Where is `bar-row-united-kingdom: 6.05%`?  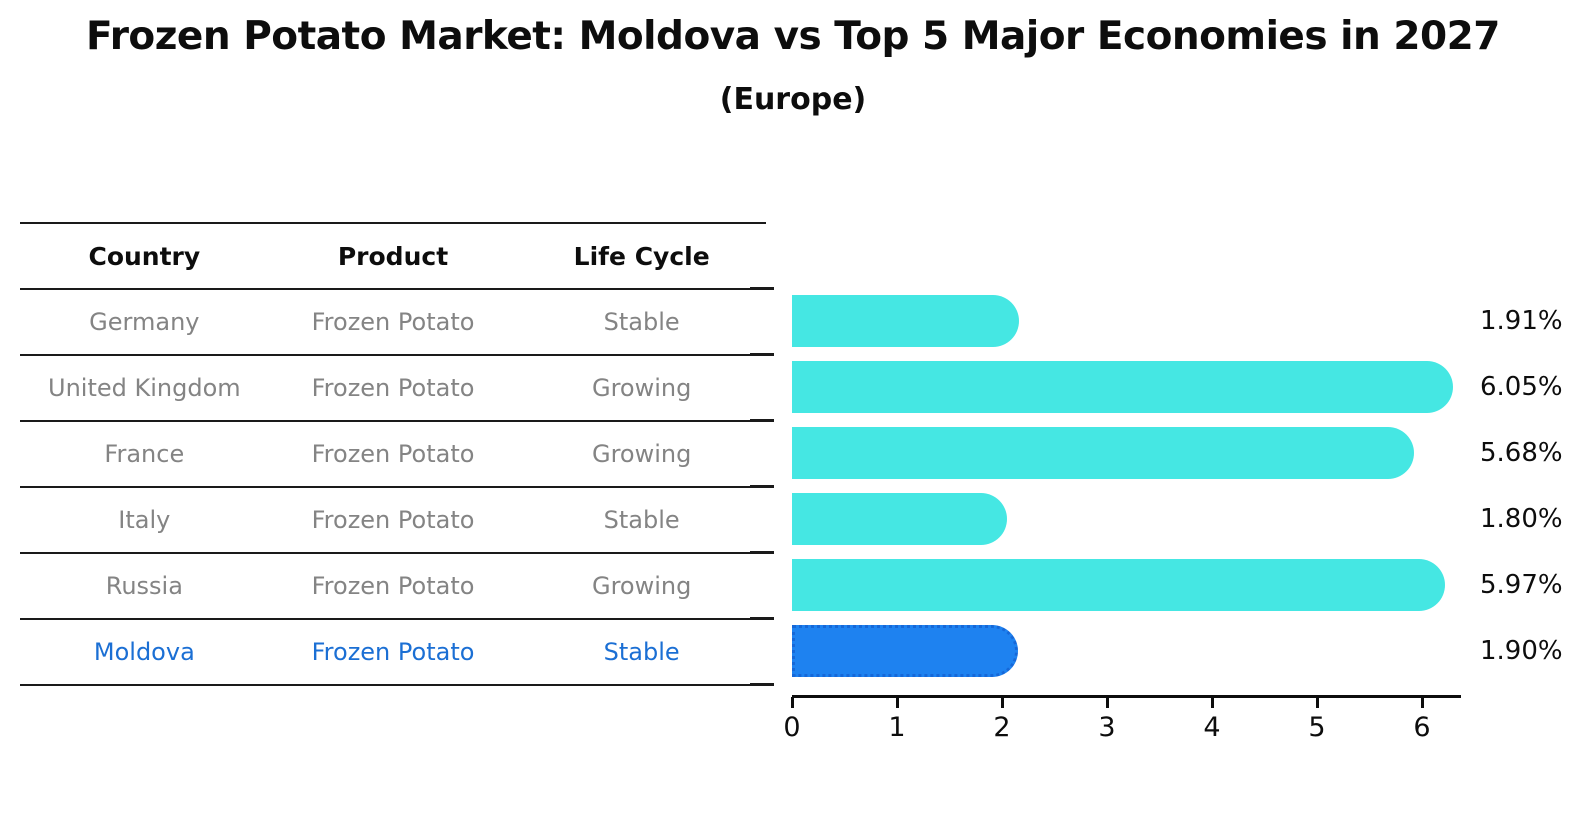
bar-row-united-kingdom: 6.05% is located at coordinates (1189, 387).